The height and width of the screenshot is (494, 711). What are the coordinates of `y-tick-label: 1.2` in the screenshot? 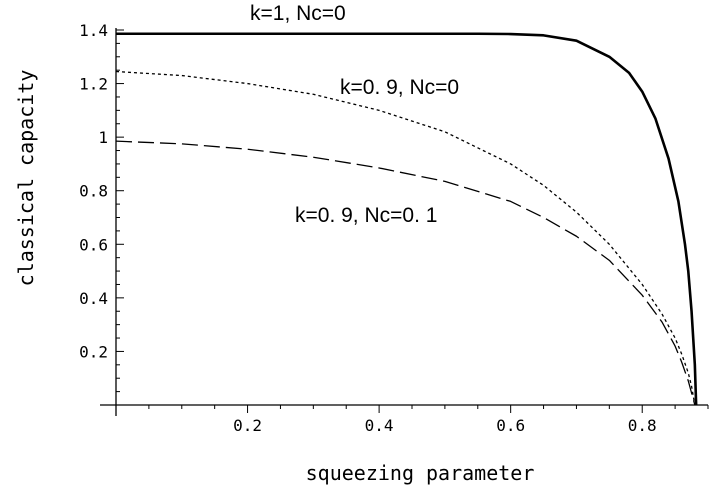 It's located at (93, 84).